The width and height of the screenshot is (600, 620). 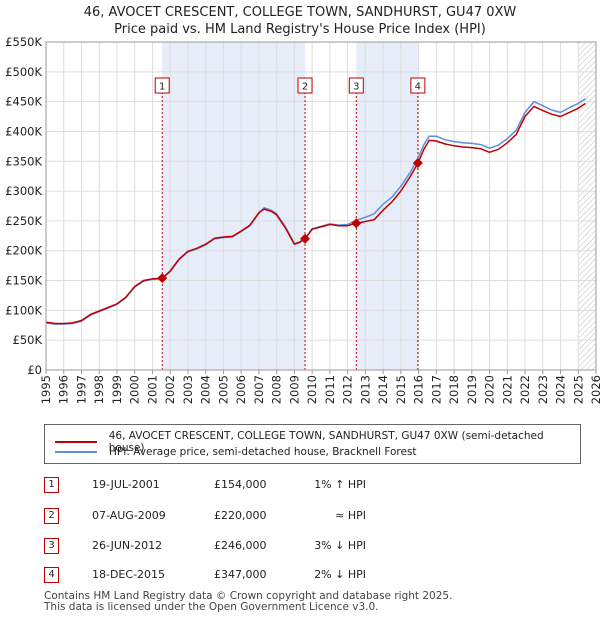 What do you see at coordinates (23, 281) in the screenshot?
I see `y-tick-label: £150K` at bounding box center [23, 281].